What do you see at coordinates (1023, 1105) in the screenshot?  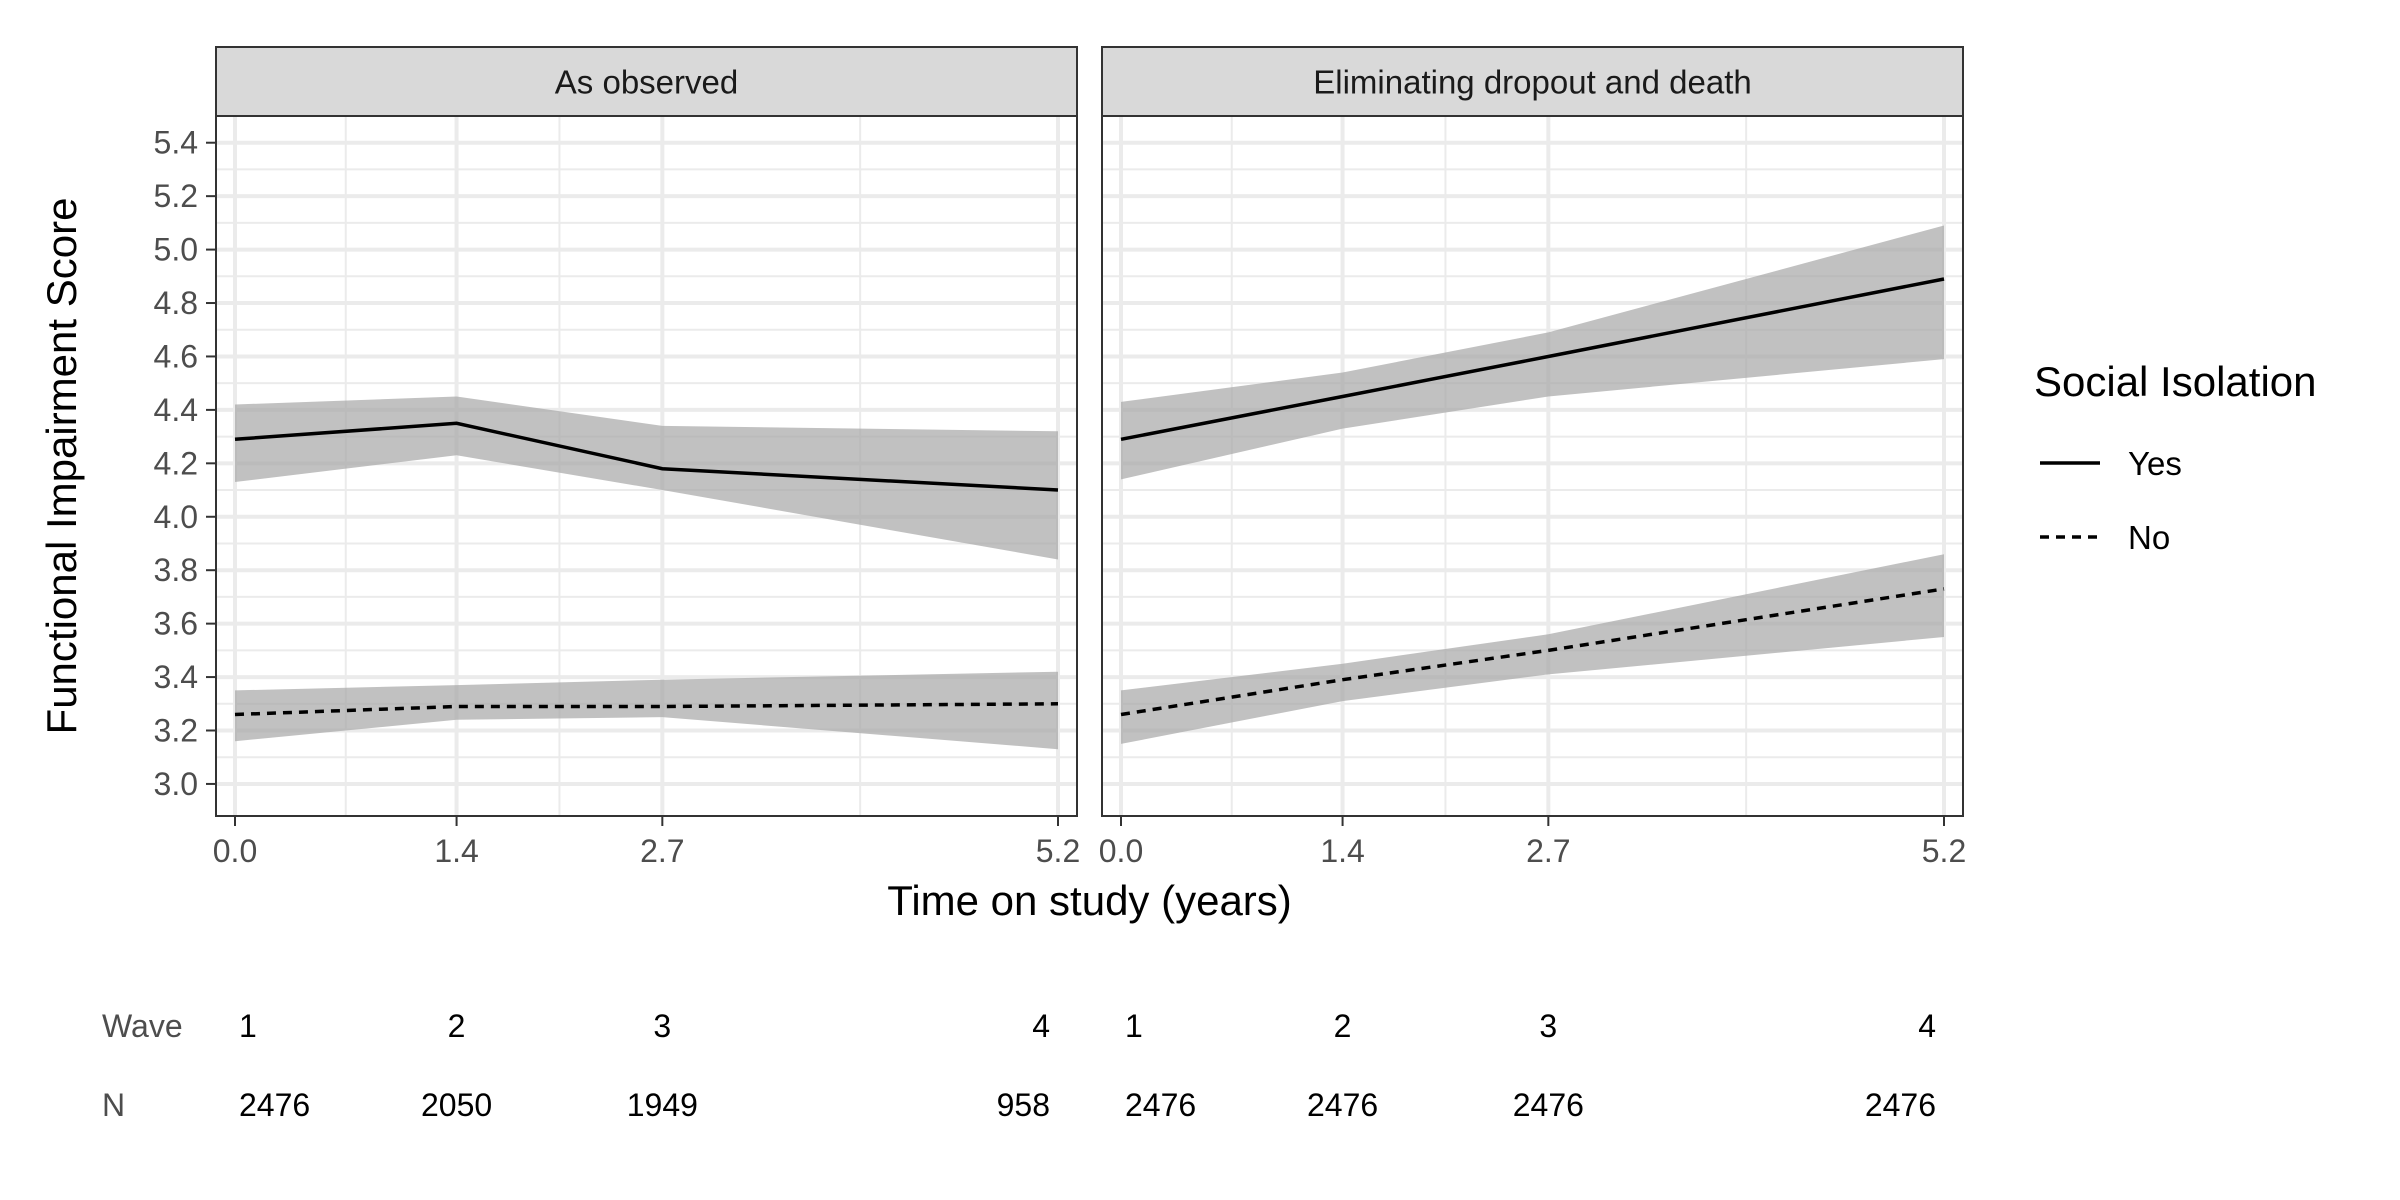 I see `n-cell: 958` at bounding box center [1023, 1105].